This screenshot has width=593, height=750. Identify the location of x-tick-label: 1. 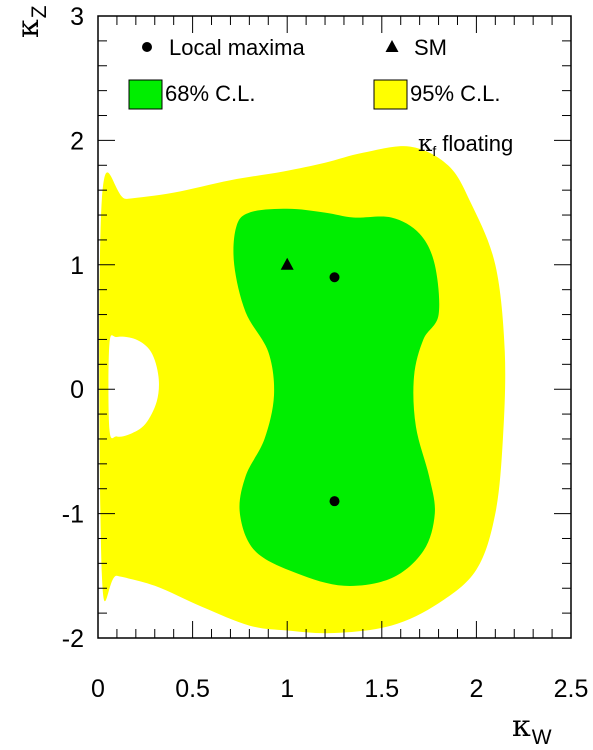
(287, 689).